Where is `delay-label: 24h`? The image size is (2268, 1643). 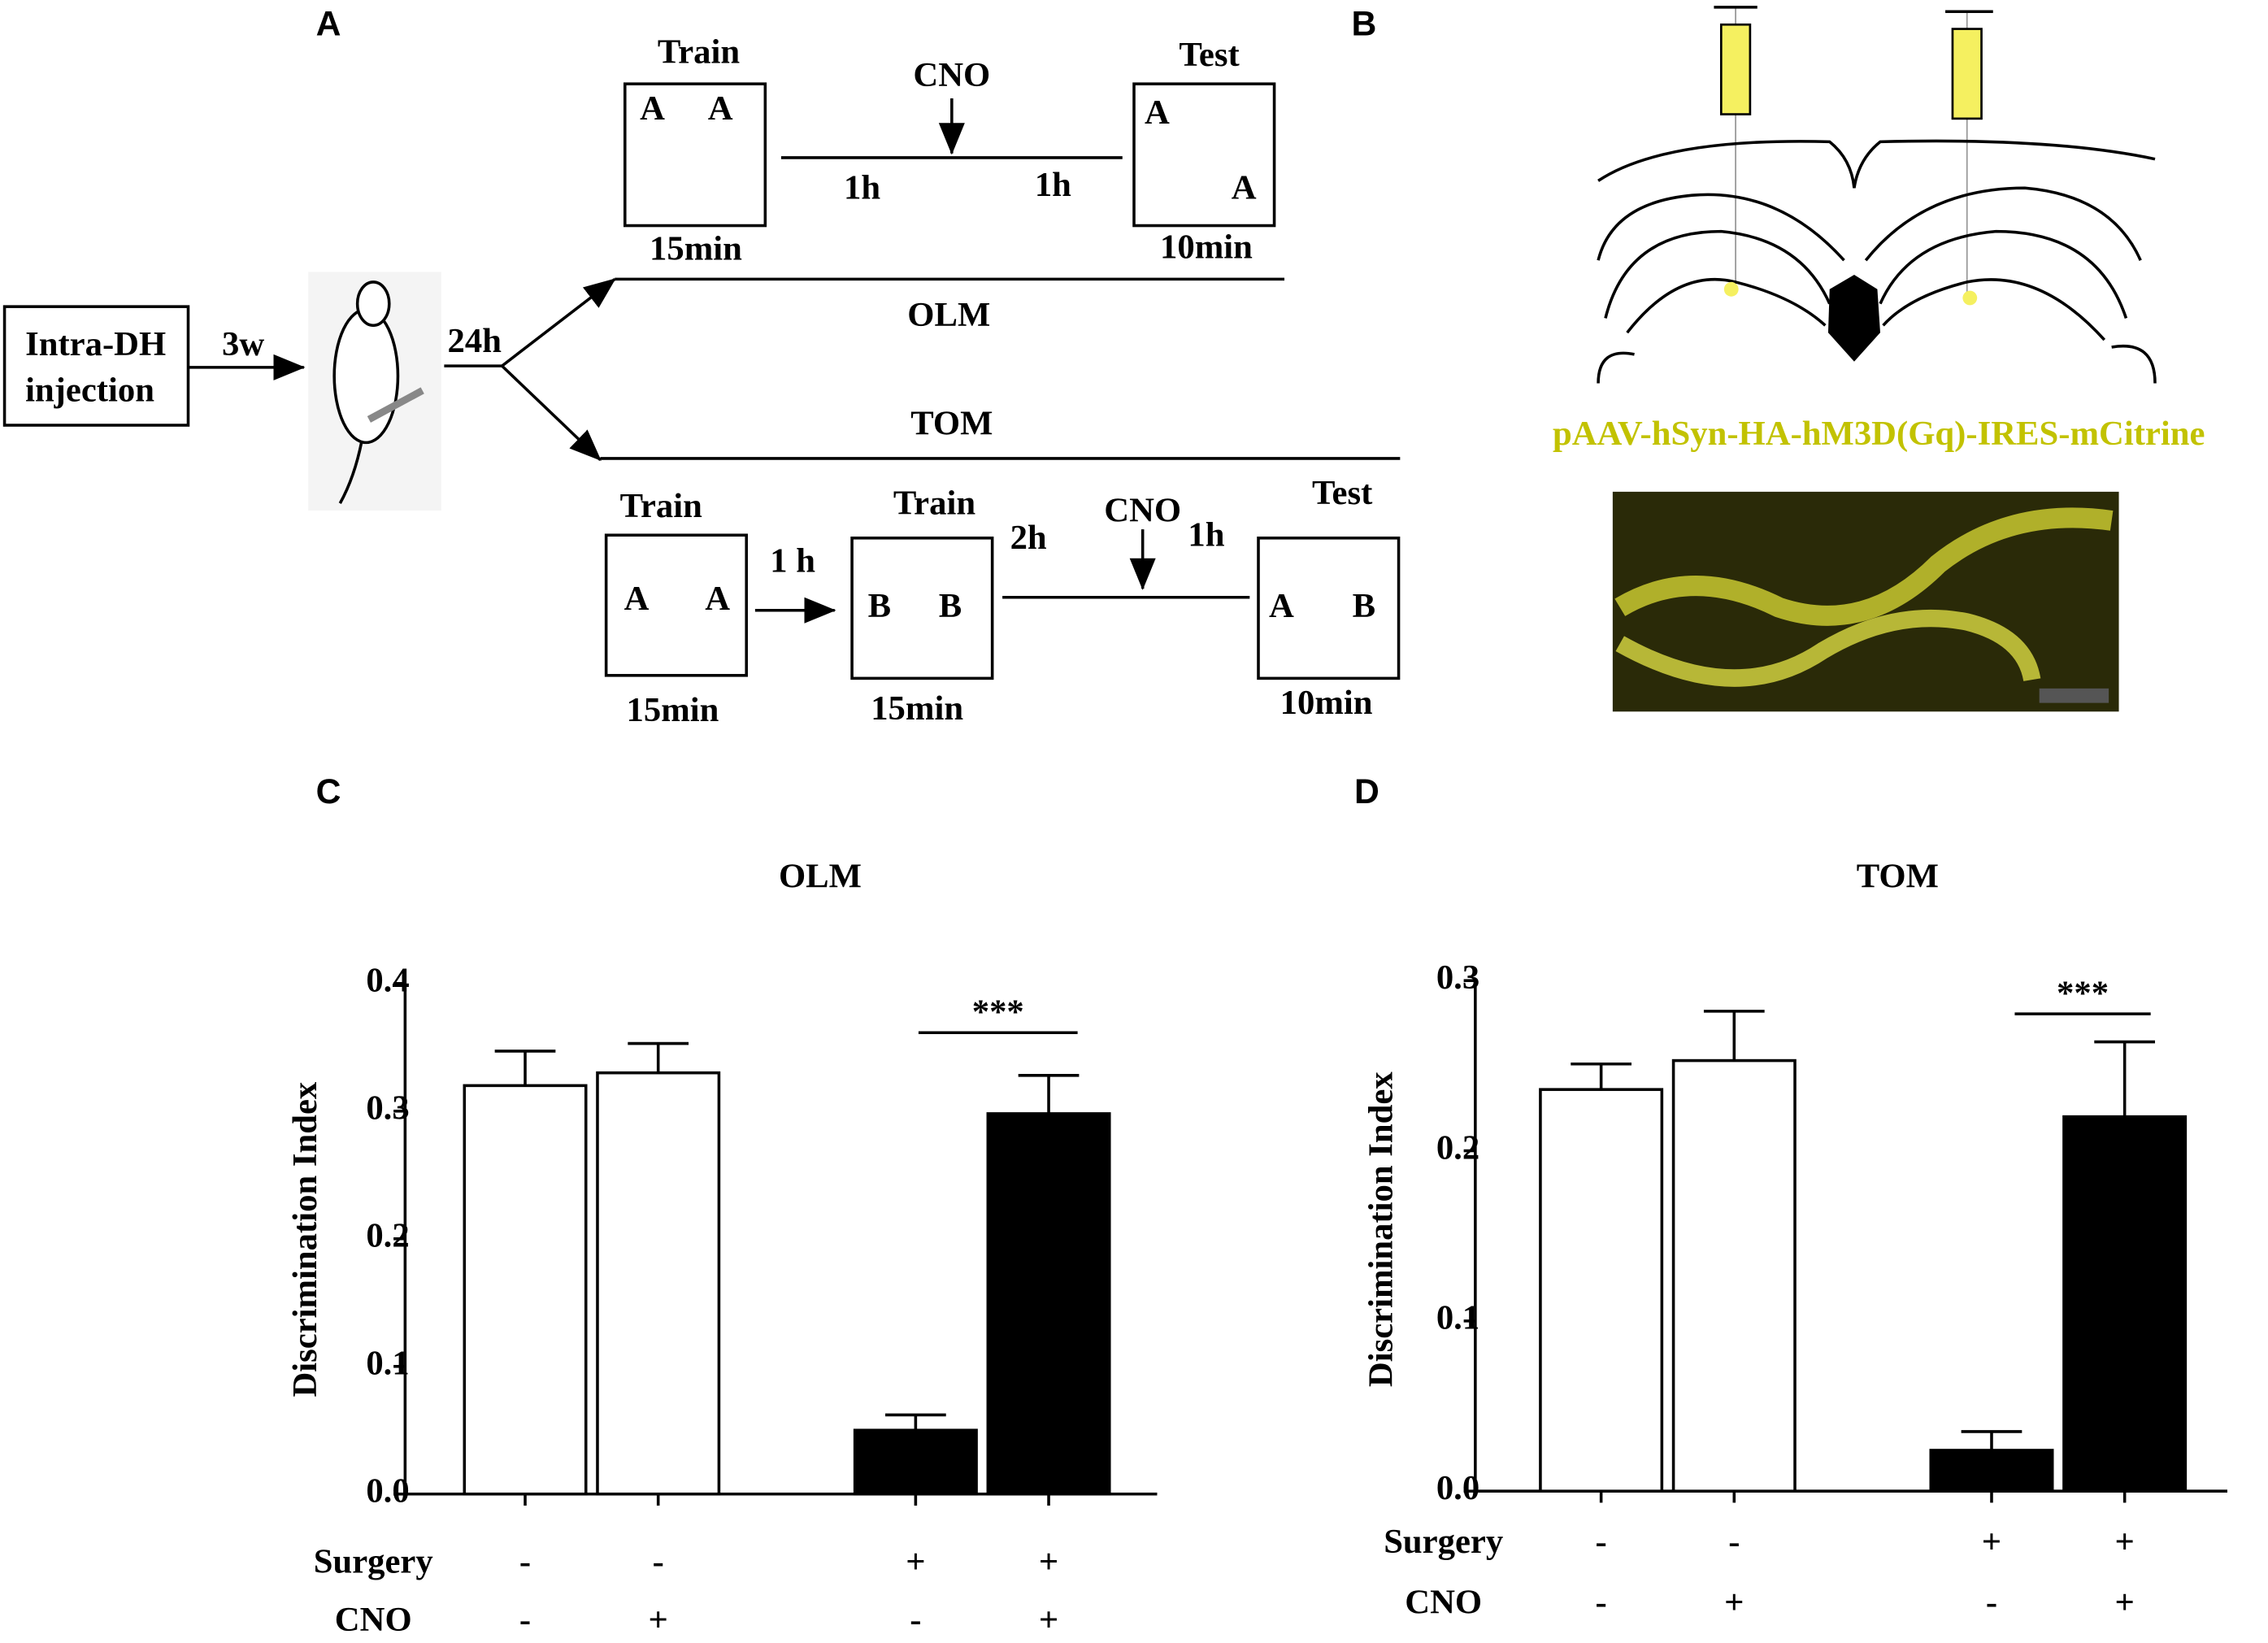 delay-label: 24h is located at coordinates (475, 341).